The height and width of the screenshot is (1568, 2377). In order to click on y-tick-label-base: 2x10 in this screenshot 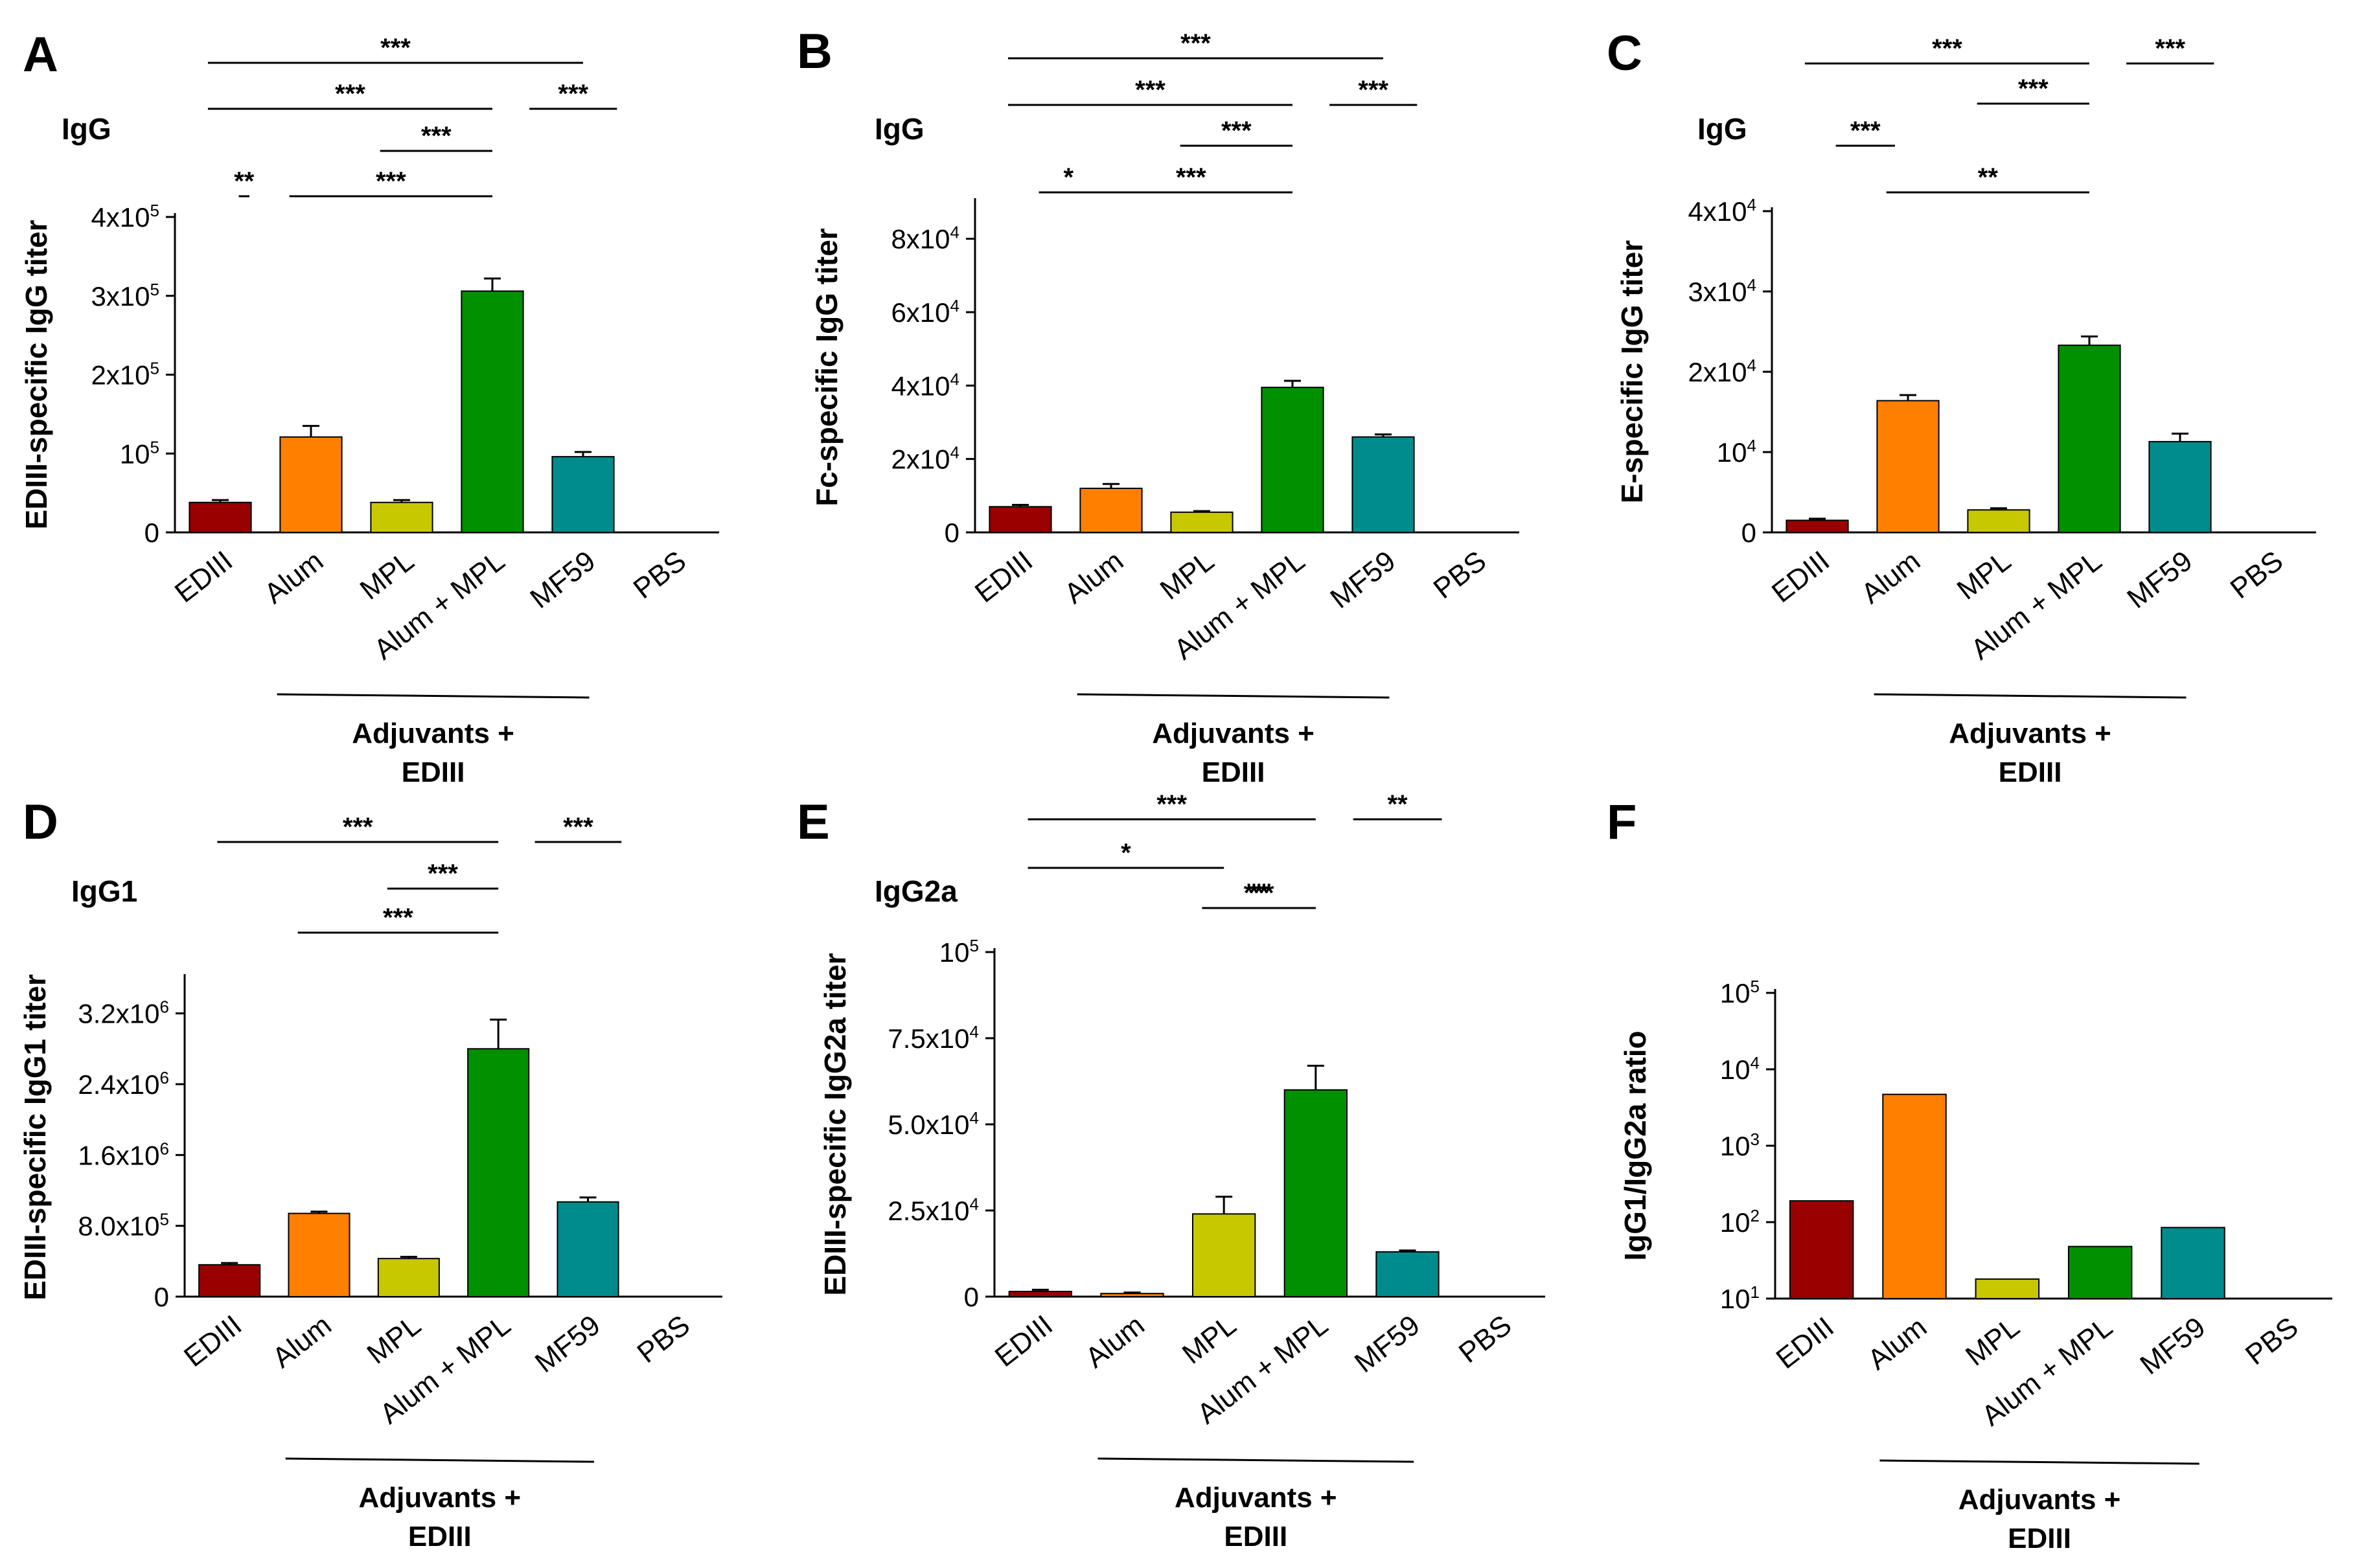, I will do `click(1717, 372)`.